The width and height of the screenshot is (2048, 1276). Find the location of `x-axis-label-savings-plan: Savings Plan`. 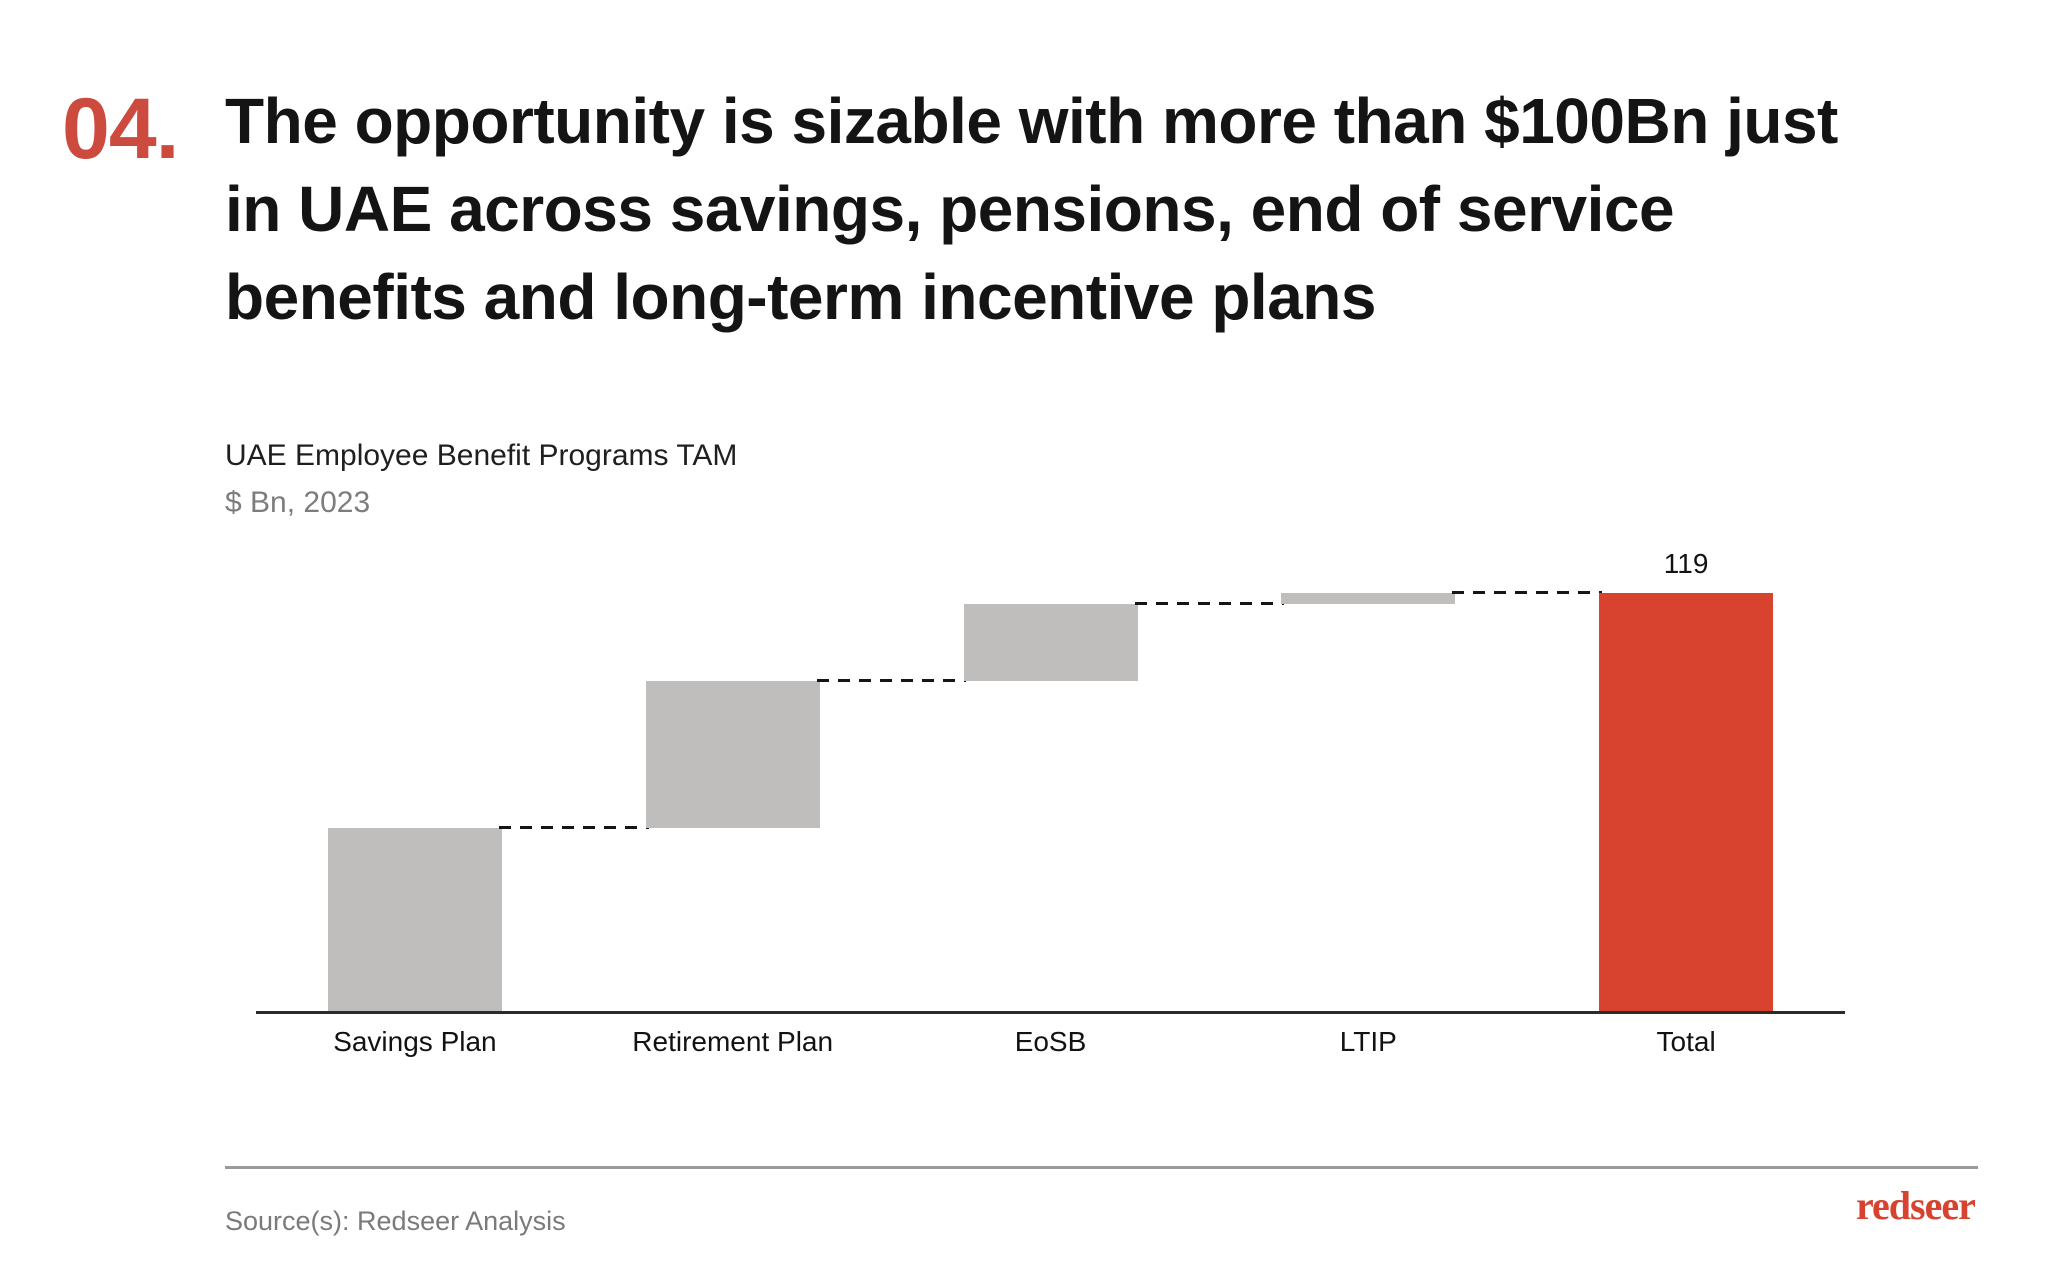

x-axis-label-savings-plan: Savings Plan is located at coordinates (415, 1041).